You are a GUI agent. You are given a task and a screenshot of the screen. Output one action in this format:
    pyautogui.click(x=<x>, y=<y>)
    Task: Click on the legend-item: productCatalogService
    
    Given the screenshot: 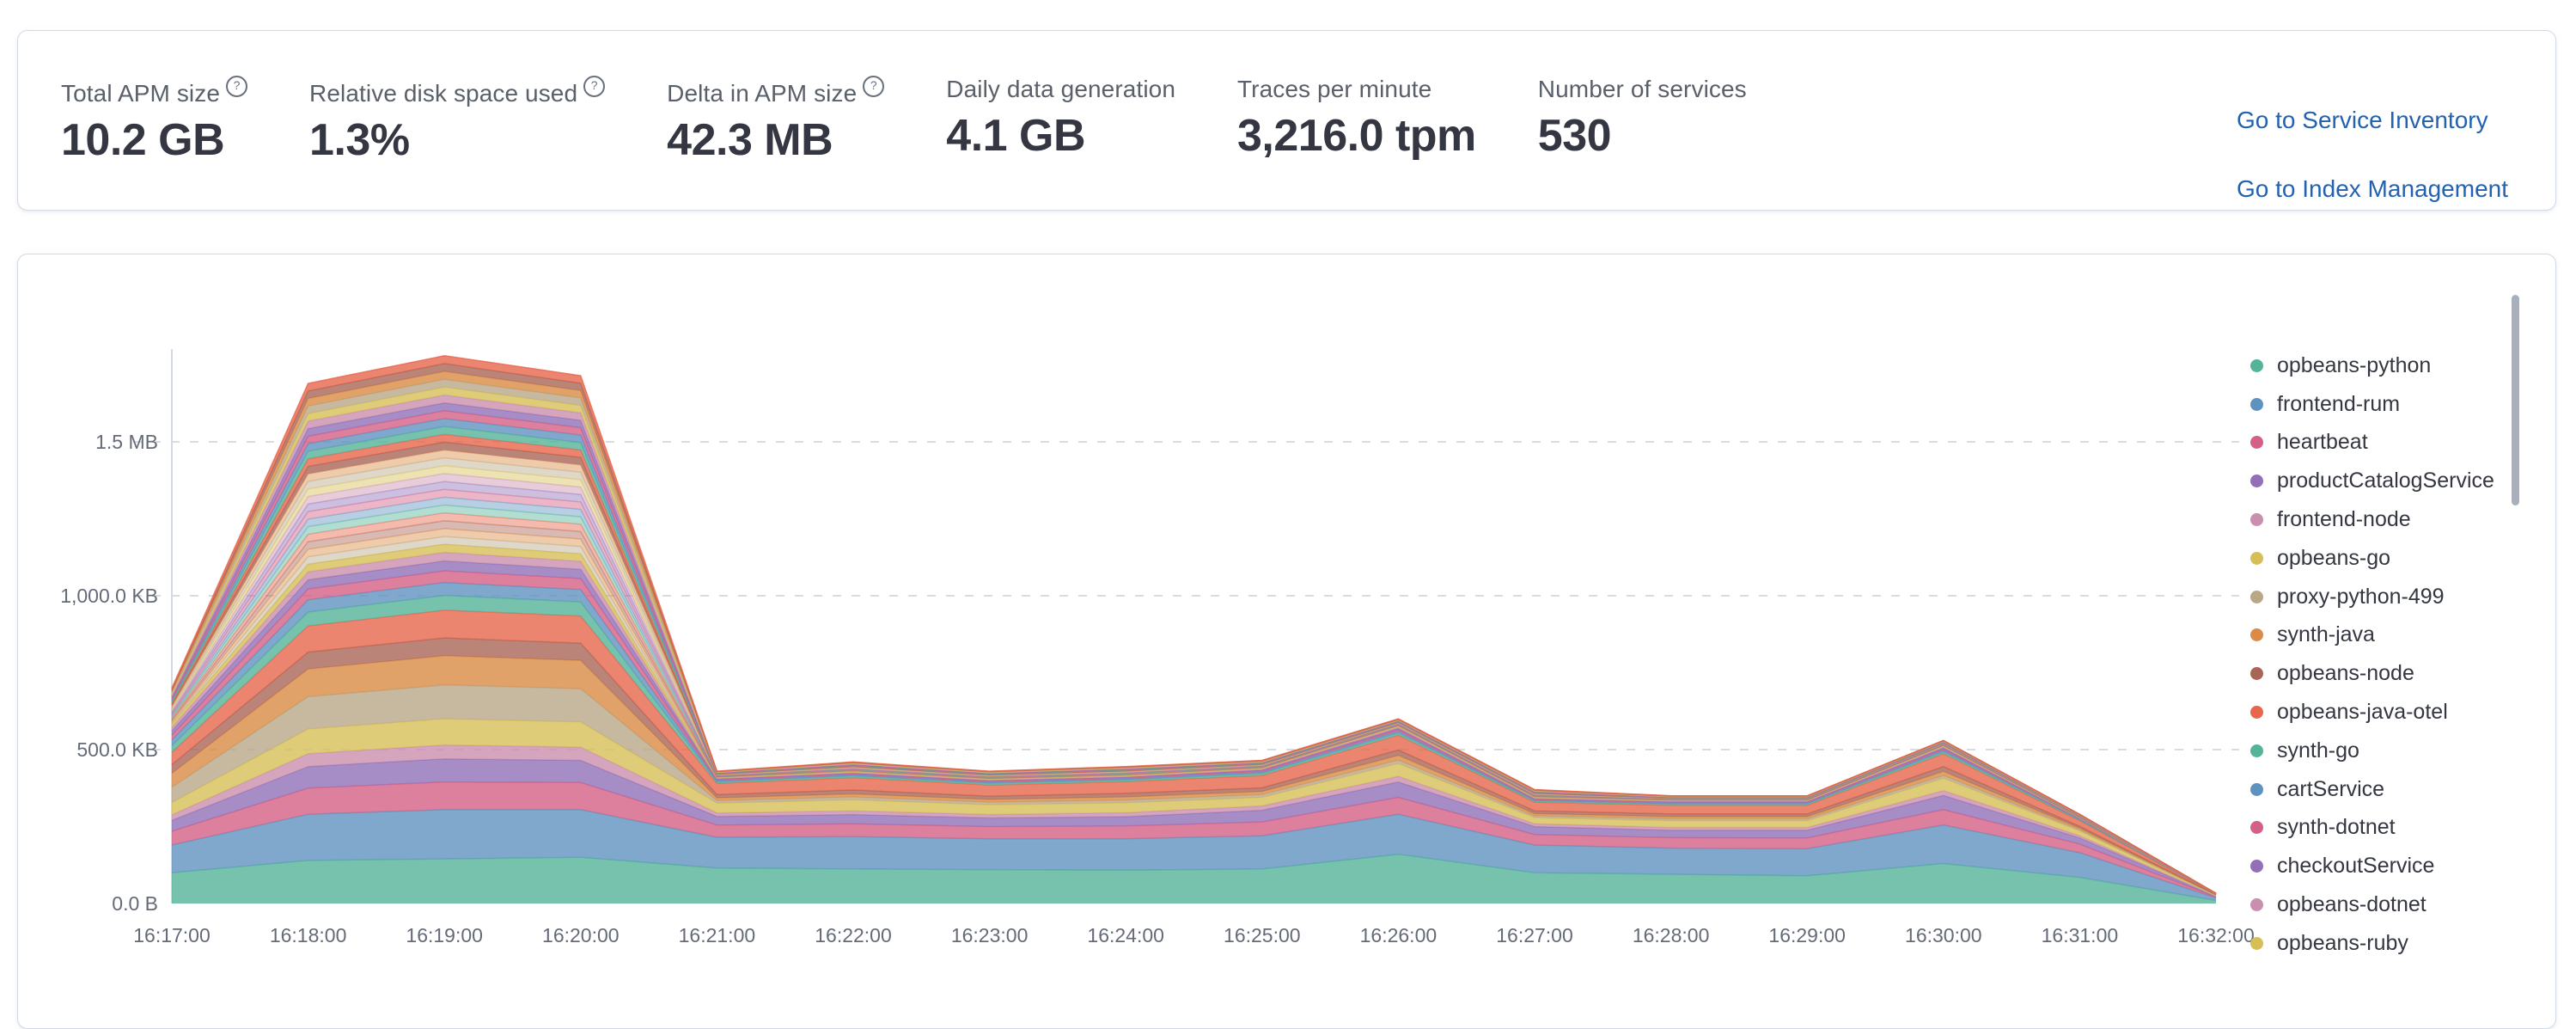 What is the action you would take?
    pyautogui.click(x=2379, y=481)
    